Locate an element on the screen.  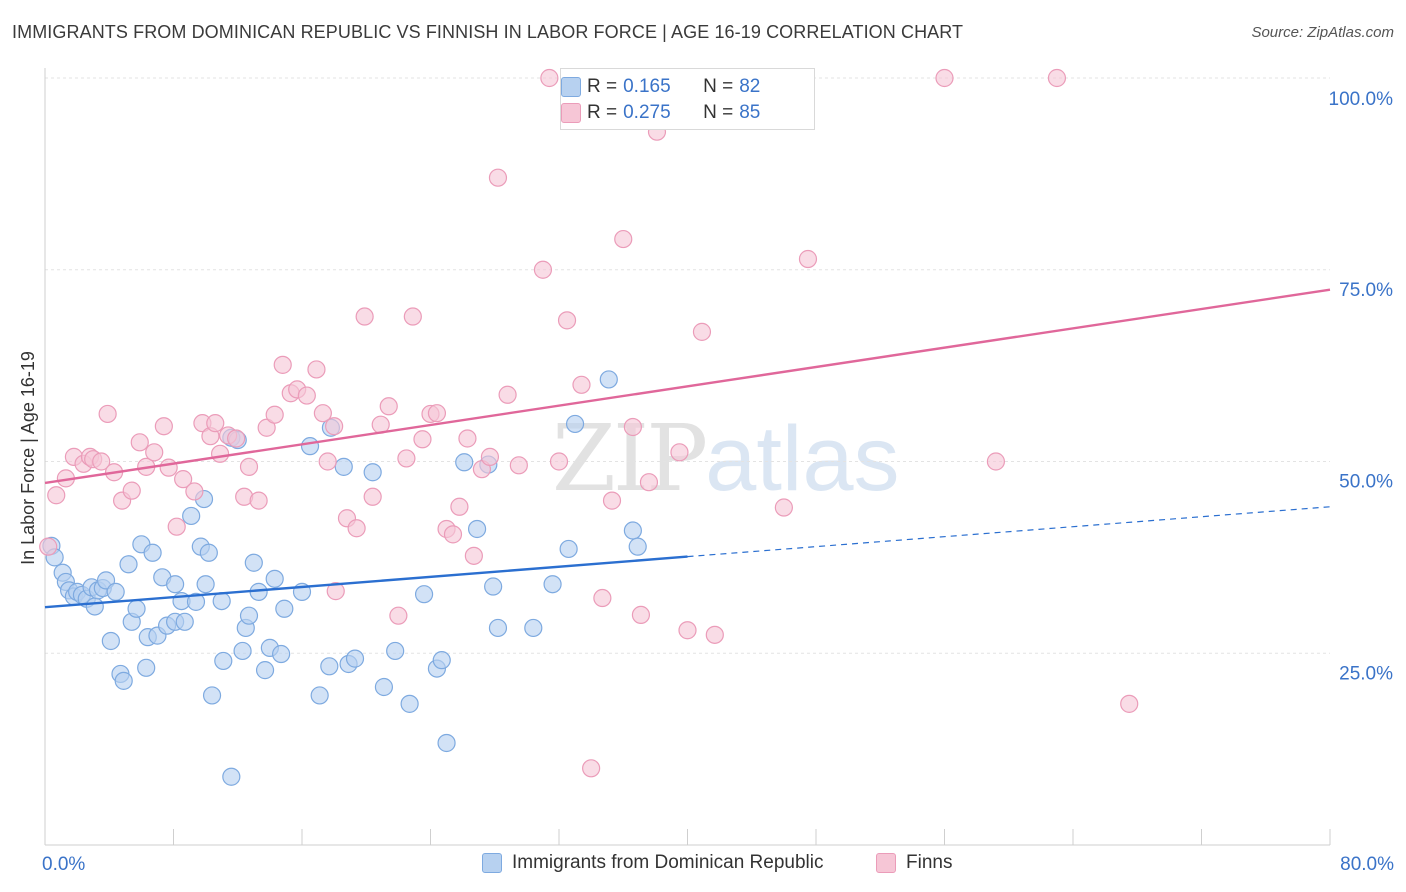
legend-swatch-pink is located at coordinates (886, 863).